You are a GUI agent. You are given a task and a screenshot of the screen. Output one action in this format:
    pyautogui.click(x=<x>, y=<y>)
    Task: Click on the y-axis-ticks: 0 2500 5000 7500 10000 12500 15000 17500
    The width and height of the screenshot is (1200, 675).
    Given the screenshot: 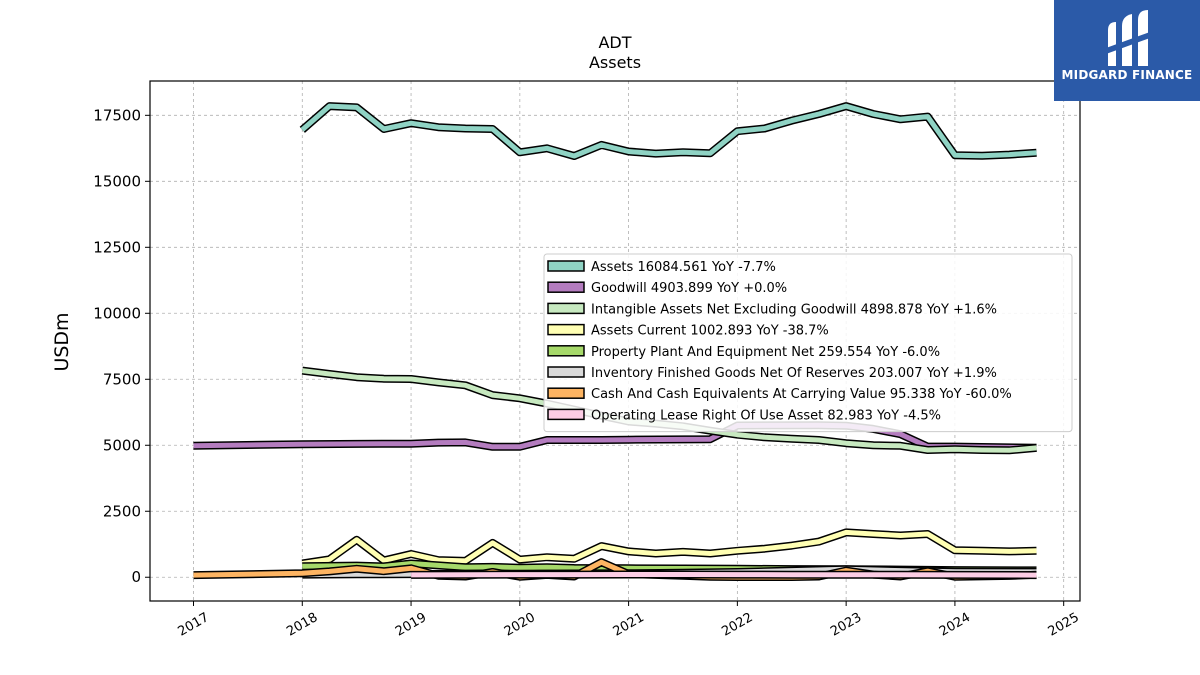 What is the action you would take?
    pyautogui.click(x=121, y=346)
    